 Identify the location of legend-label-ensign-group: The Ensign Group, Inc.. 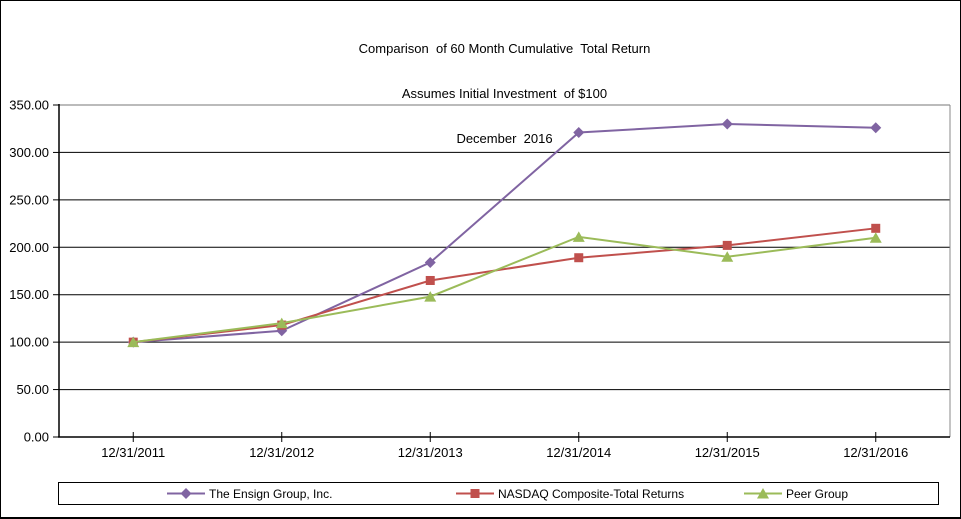
(271, 493).